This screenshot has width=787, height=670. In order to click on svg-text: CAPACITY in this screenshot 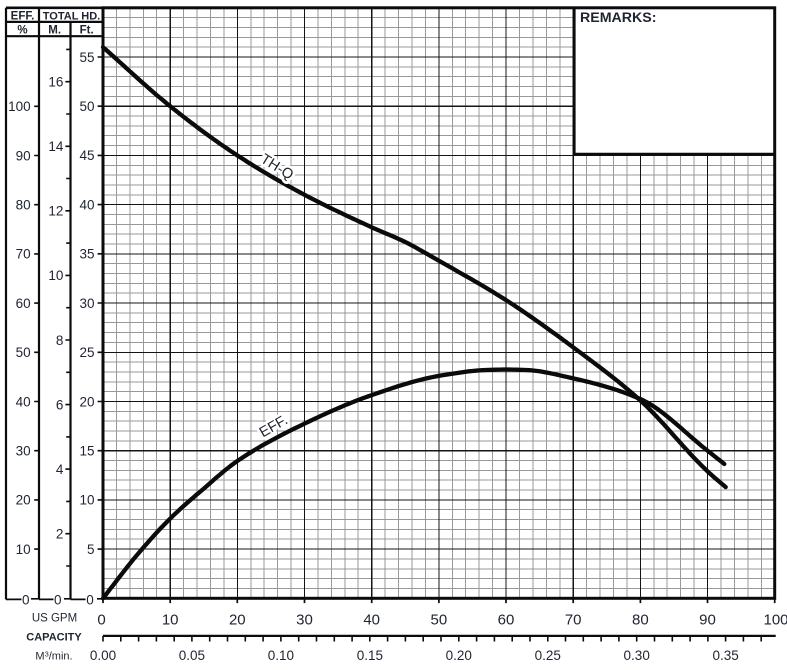, I will do `click(54, 638)`.